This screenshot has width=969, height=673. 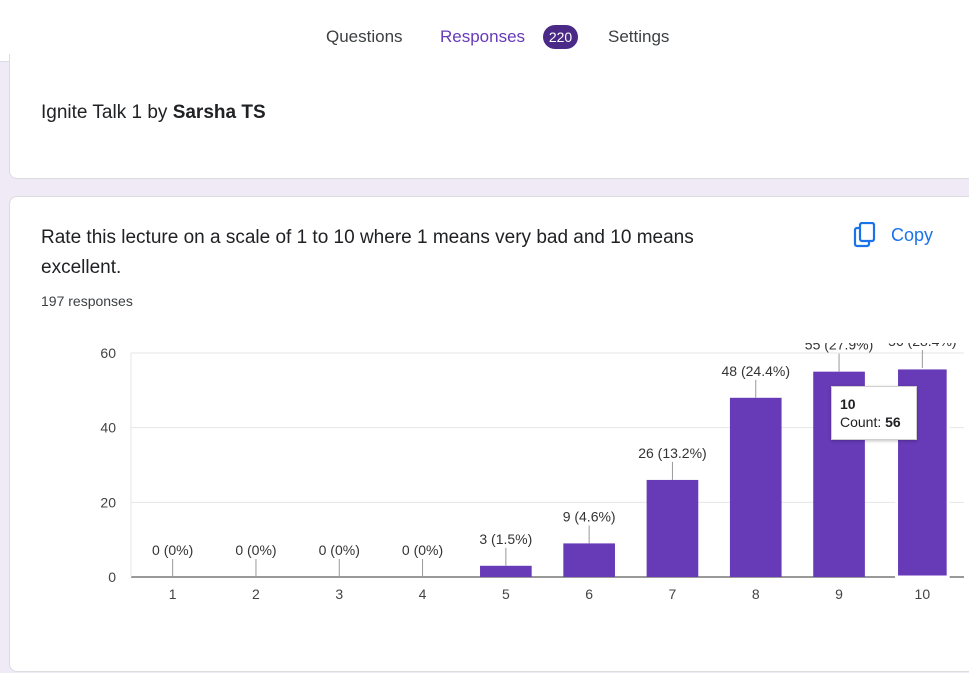 What do you see at coordinates (505, 539) in the screenshot?
I see `data-label: 3 (1.5%)` at bounding box center [505, 539].